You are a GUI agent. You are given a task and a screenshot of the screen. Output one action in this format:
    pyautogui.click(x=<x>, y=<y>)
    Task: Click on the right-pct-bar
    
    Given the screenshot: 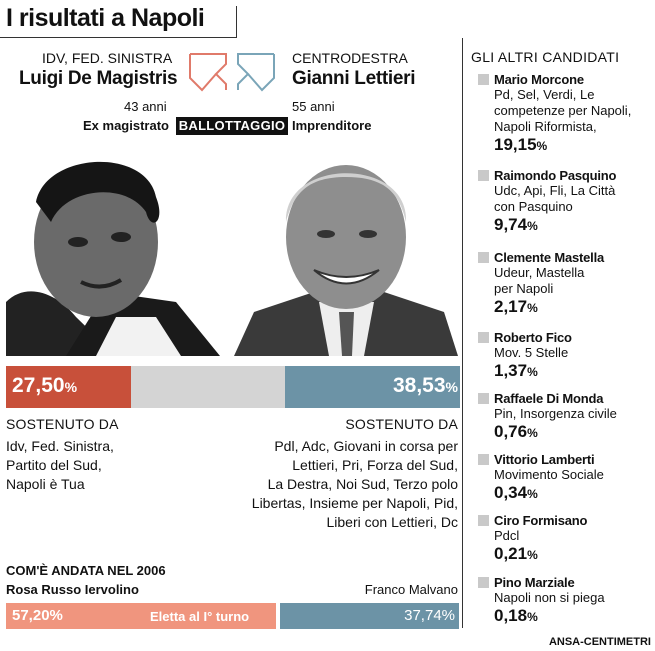 What is the action you would take?
    pyautogui.click(x=372, y=387)
    